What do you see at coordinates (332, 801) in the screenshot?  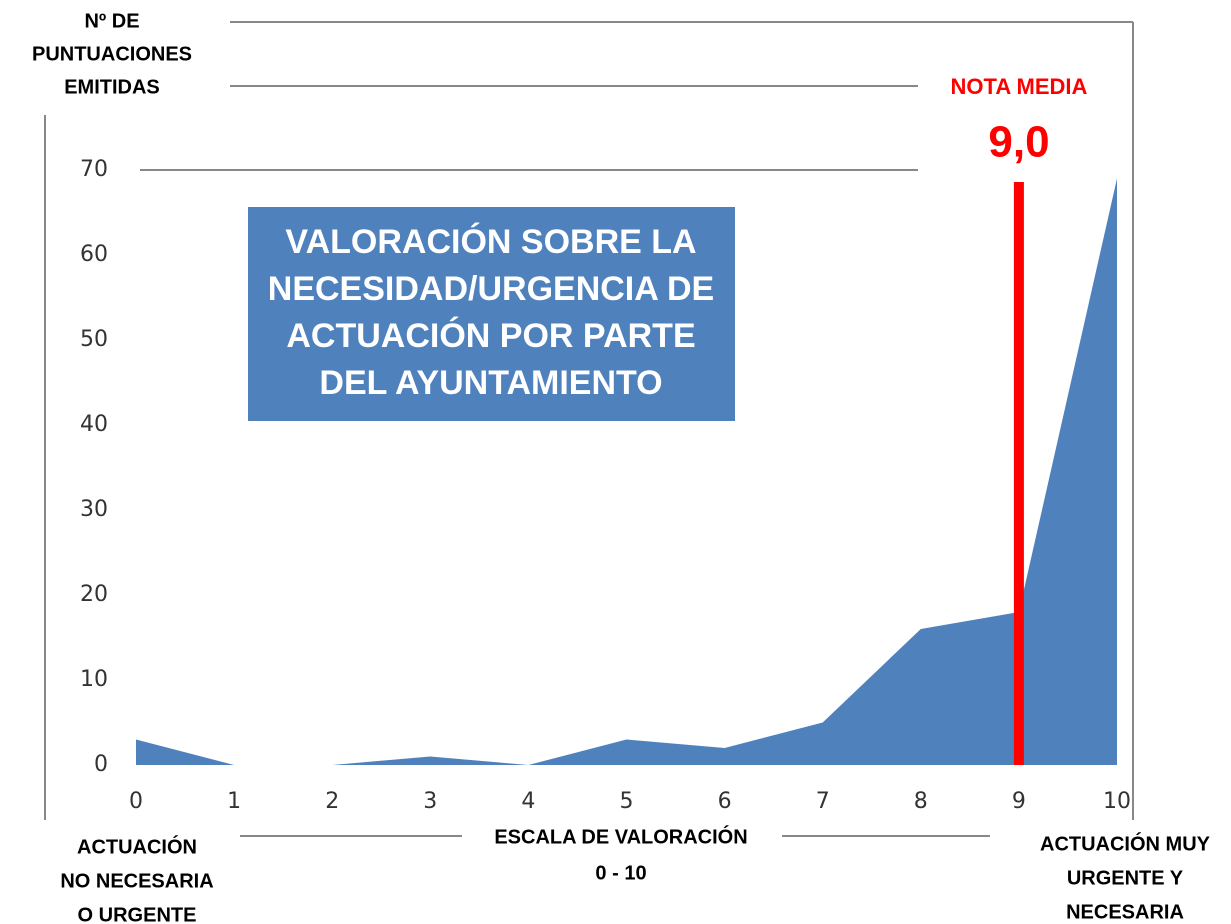 I see `x-tick-label: 2` at bounding box center [332, 801].